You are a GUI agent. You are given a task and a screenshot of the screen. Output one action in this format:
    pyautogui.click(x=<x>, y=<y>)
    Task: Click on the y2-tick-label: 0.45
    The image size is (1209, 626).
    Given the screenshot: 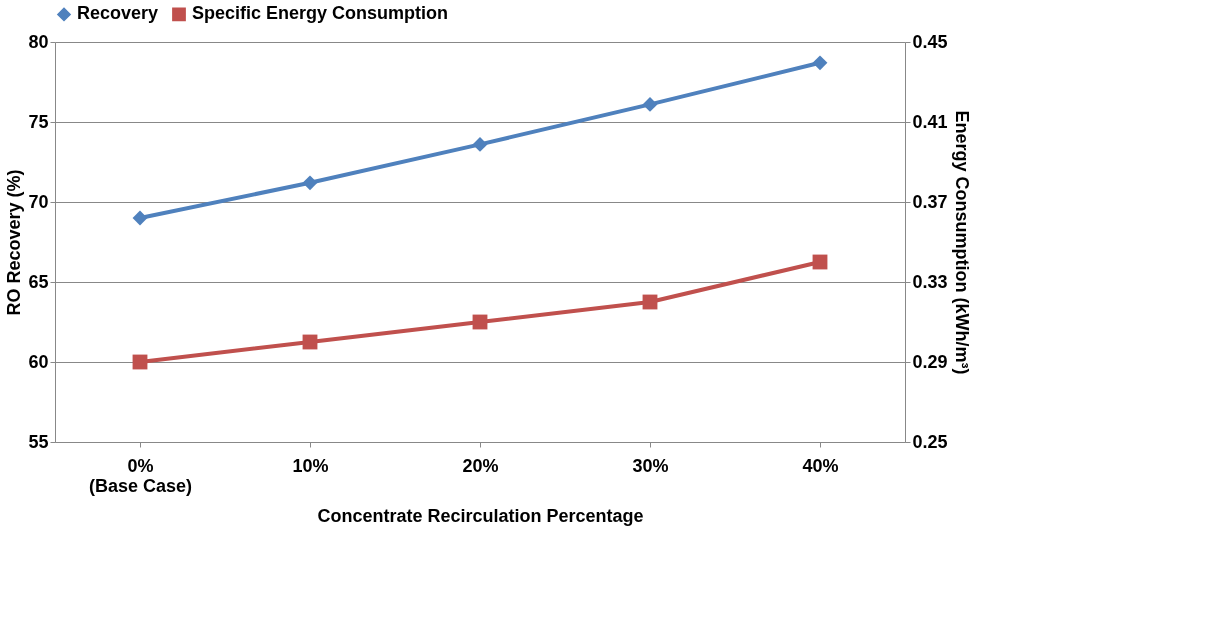 What is the action you would take?
    pyautogui.click(x=930, y=41)
    